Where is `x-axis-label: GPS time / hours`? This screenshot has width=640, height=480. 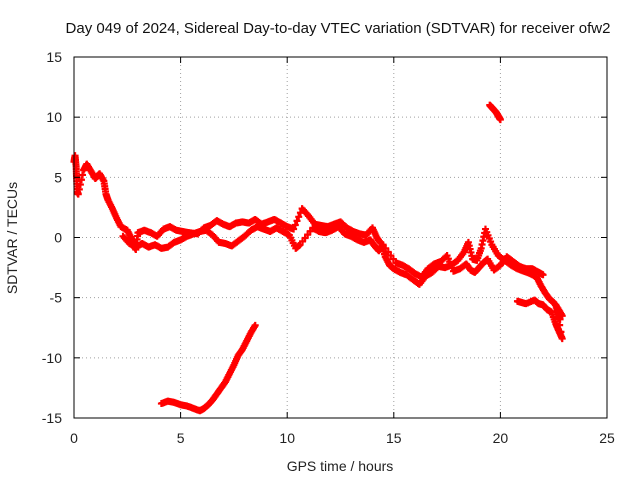 x-axis-label: GPS time / hours is located at coordinates (340, 466).